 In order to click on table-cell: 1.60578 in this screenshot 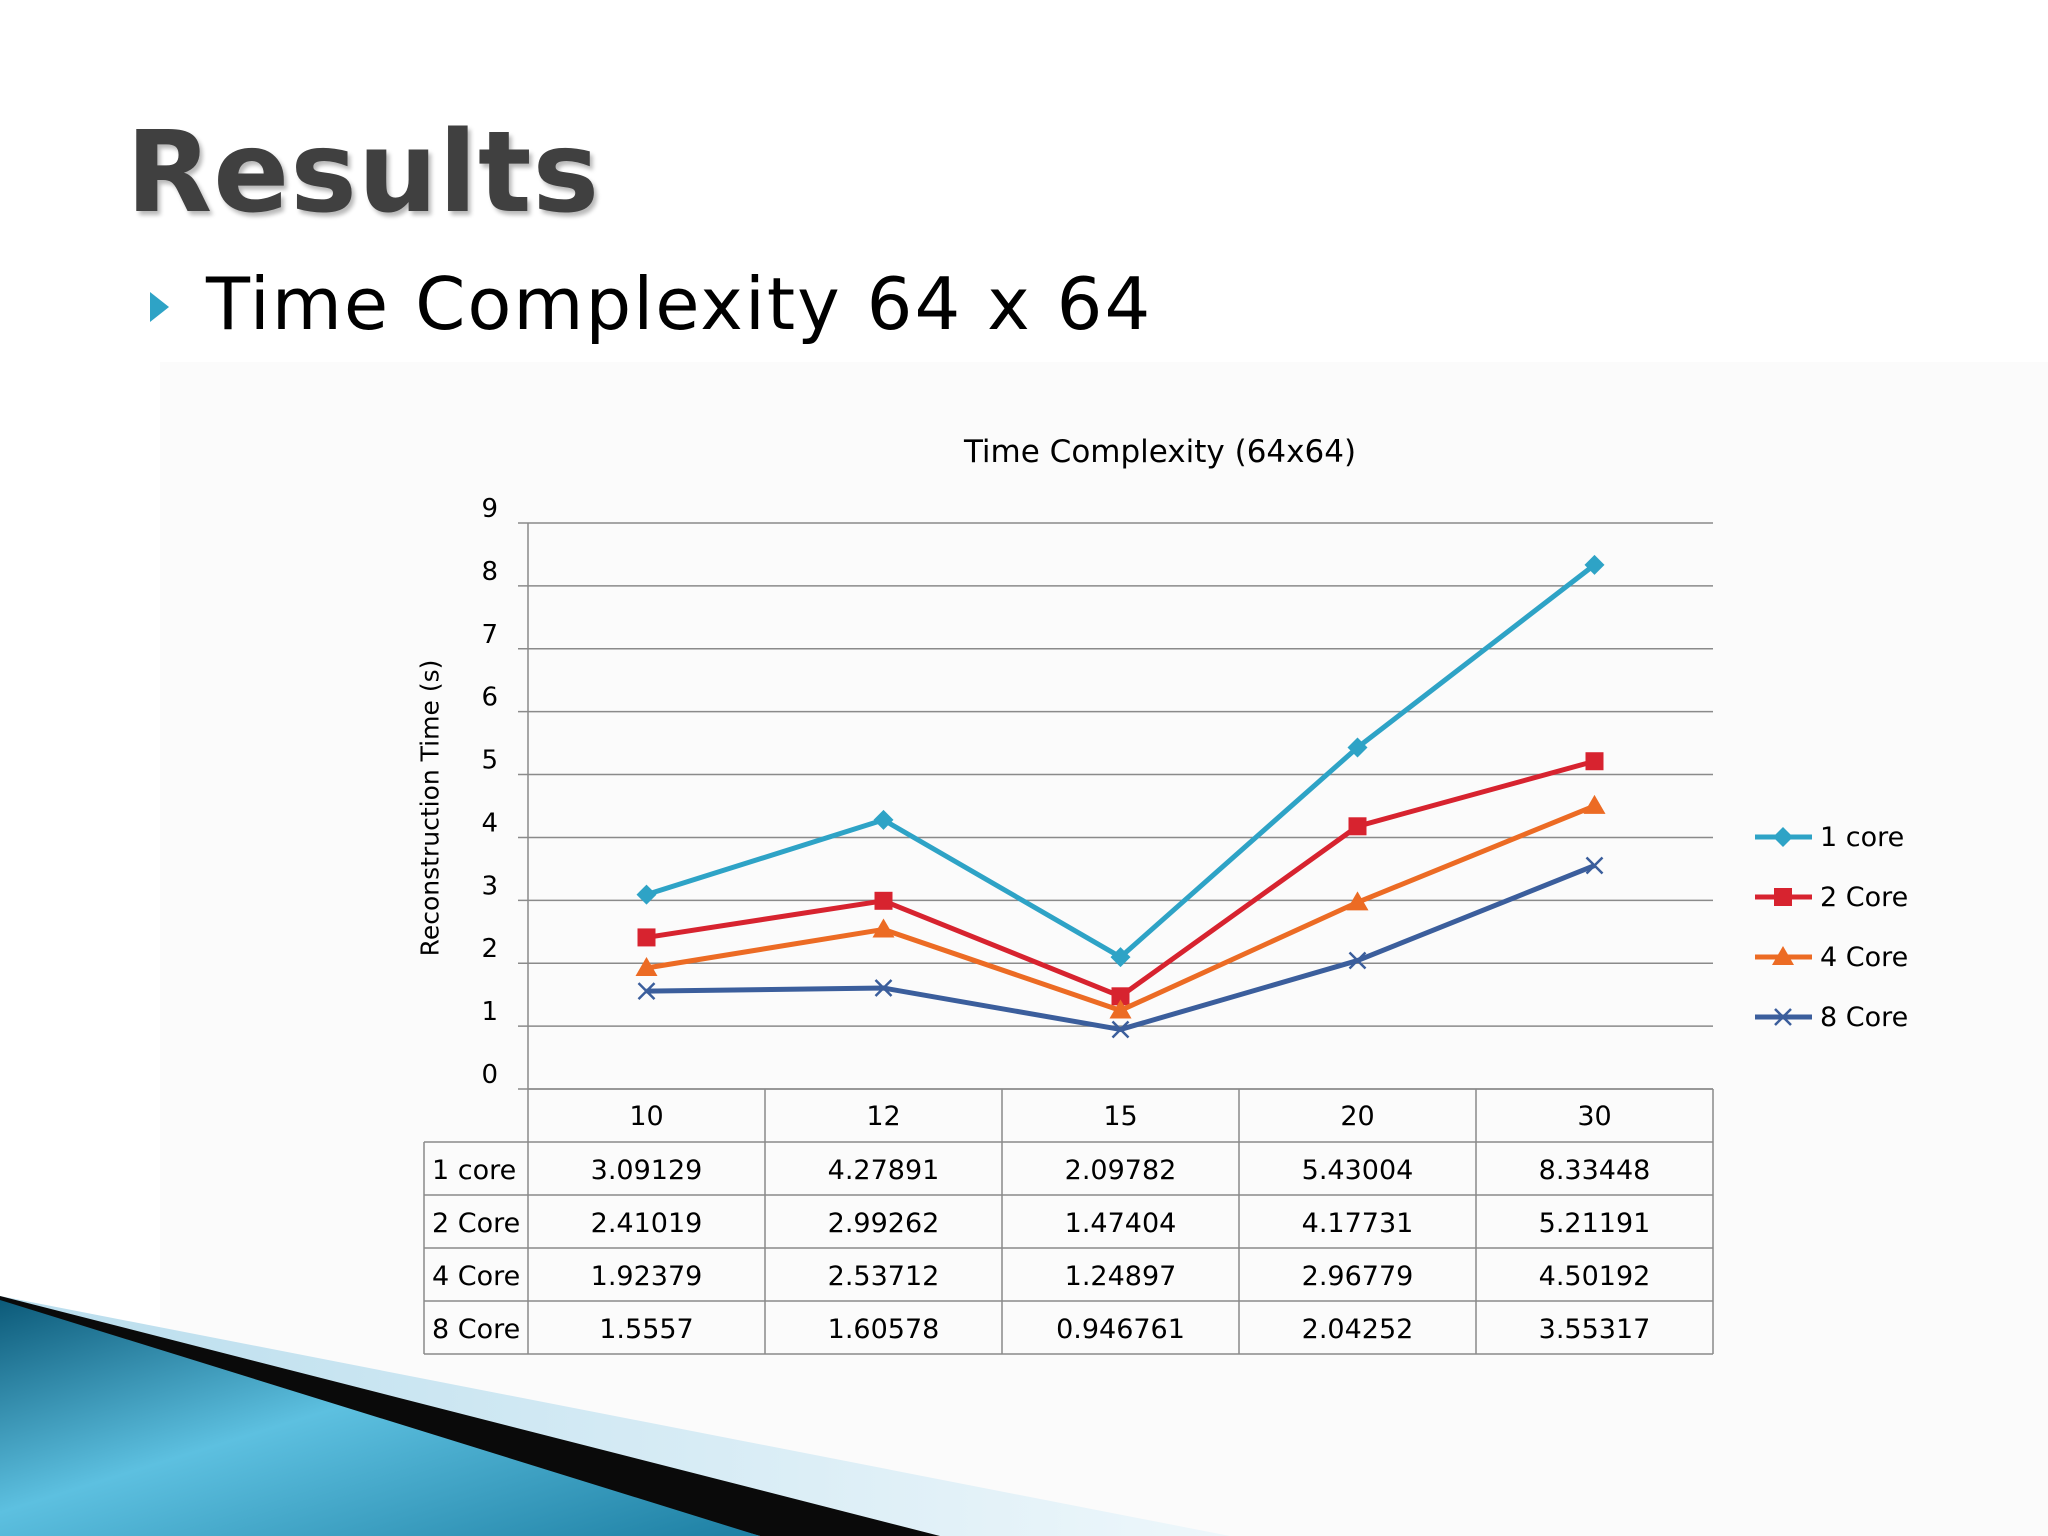, I will do `click(884, 1329)`.